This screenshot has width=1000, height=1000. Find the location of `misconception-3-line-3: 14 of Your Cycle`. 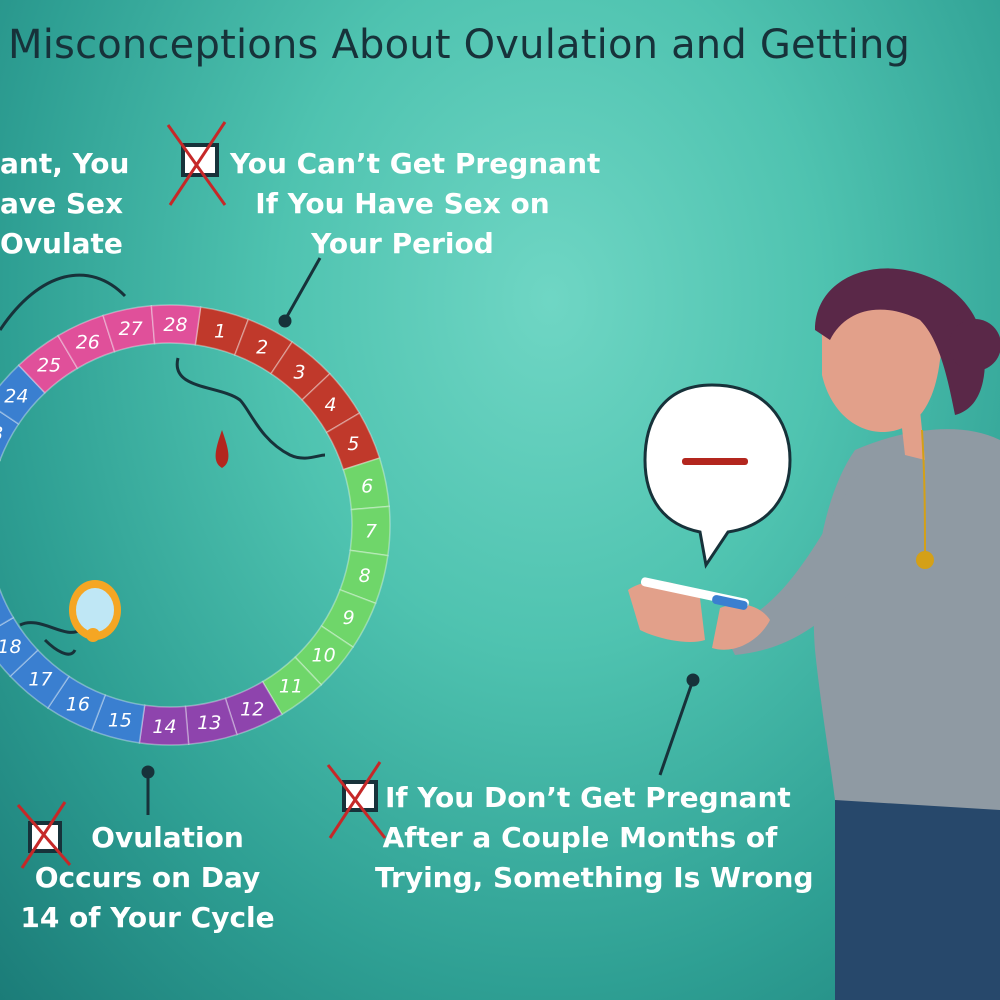

misconception-3-line-3: 14 of Your Cycle is located at coordinates (147, 917).